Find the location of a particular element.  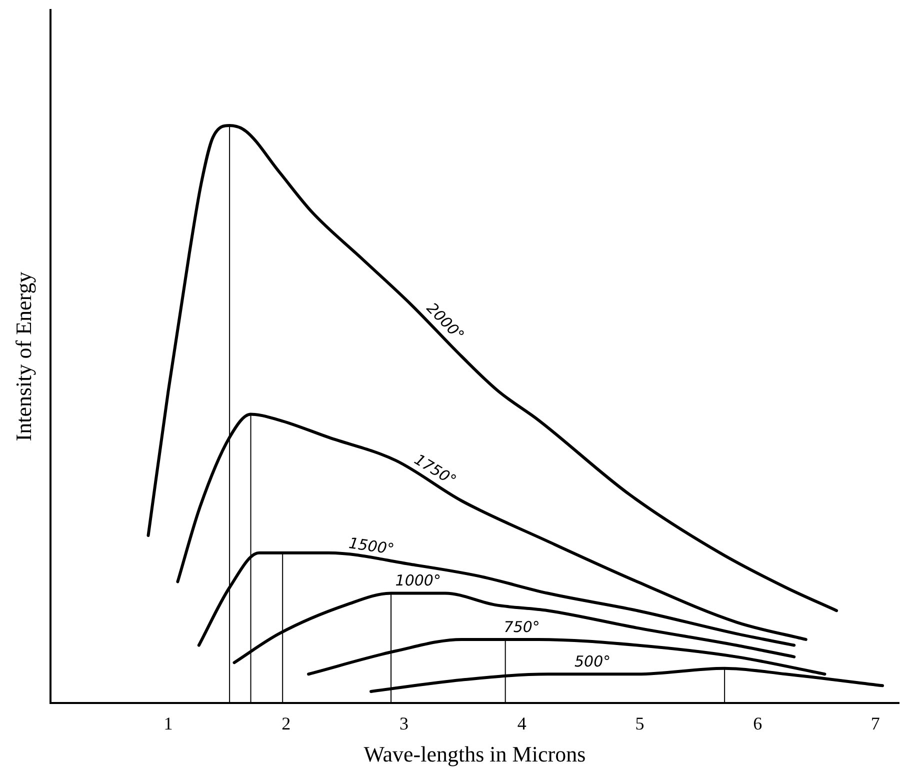

x-tick-label: 1 is located at coordinates (168, 724).